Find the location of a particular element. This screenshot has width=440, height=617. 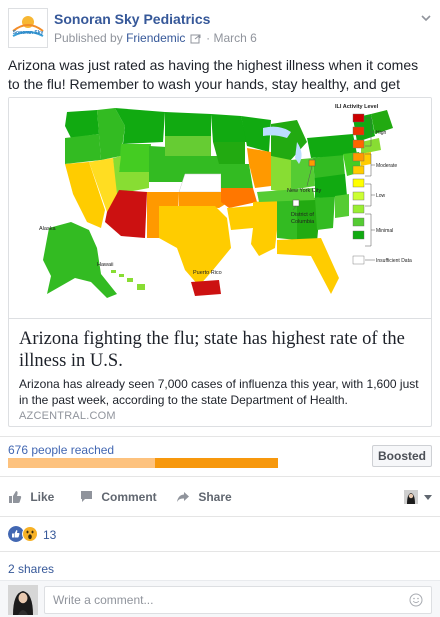

reach-bar is located at coordinates (143, 463).